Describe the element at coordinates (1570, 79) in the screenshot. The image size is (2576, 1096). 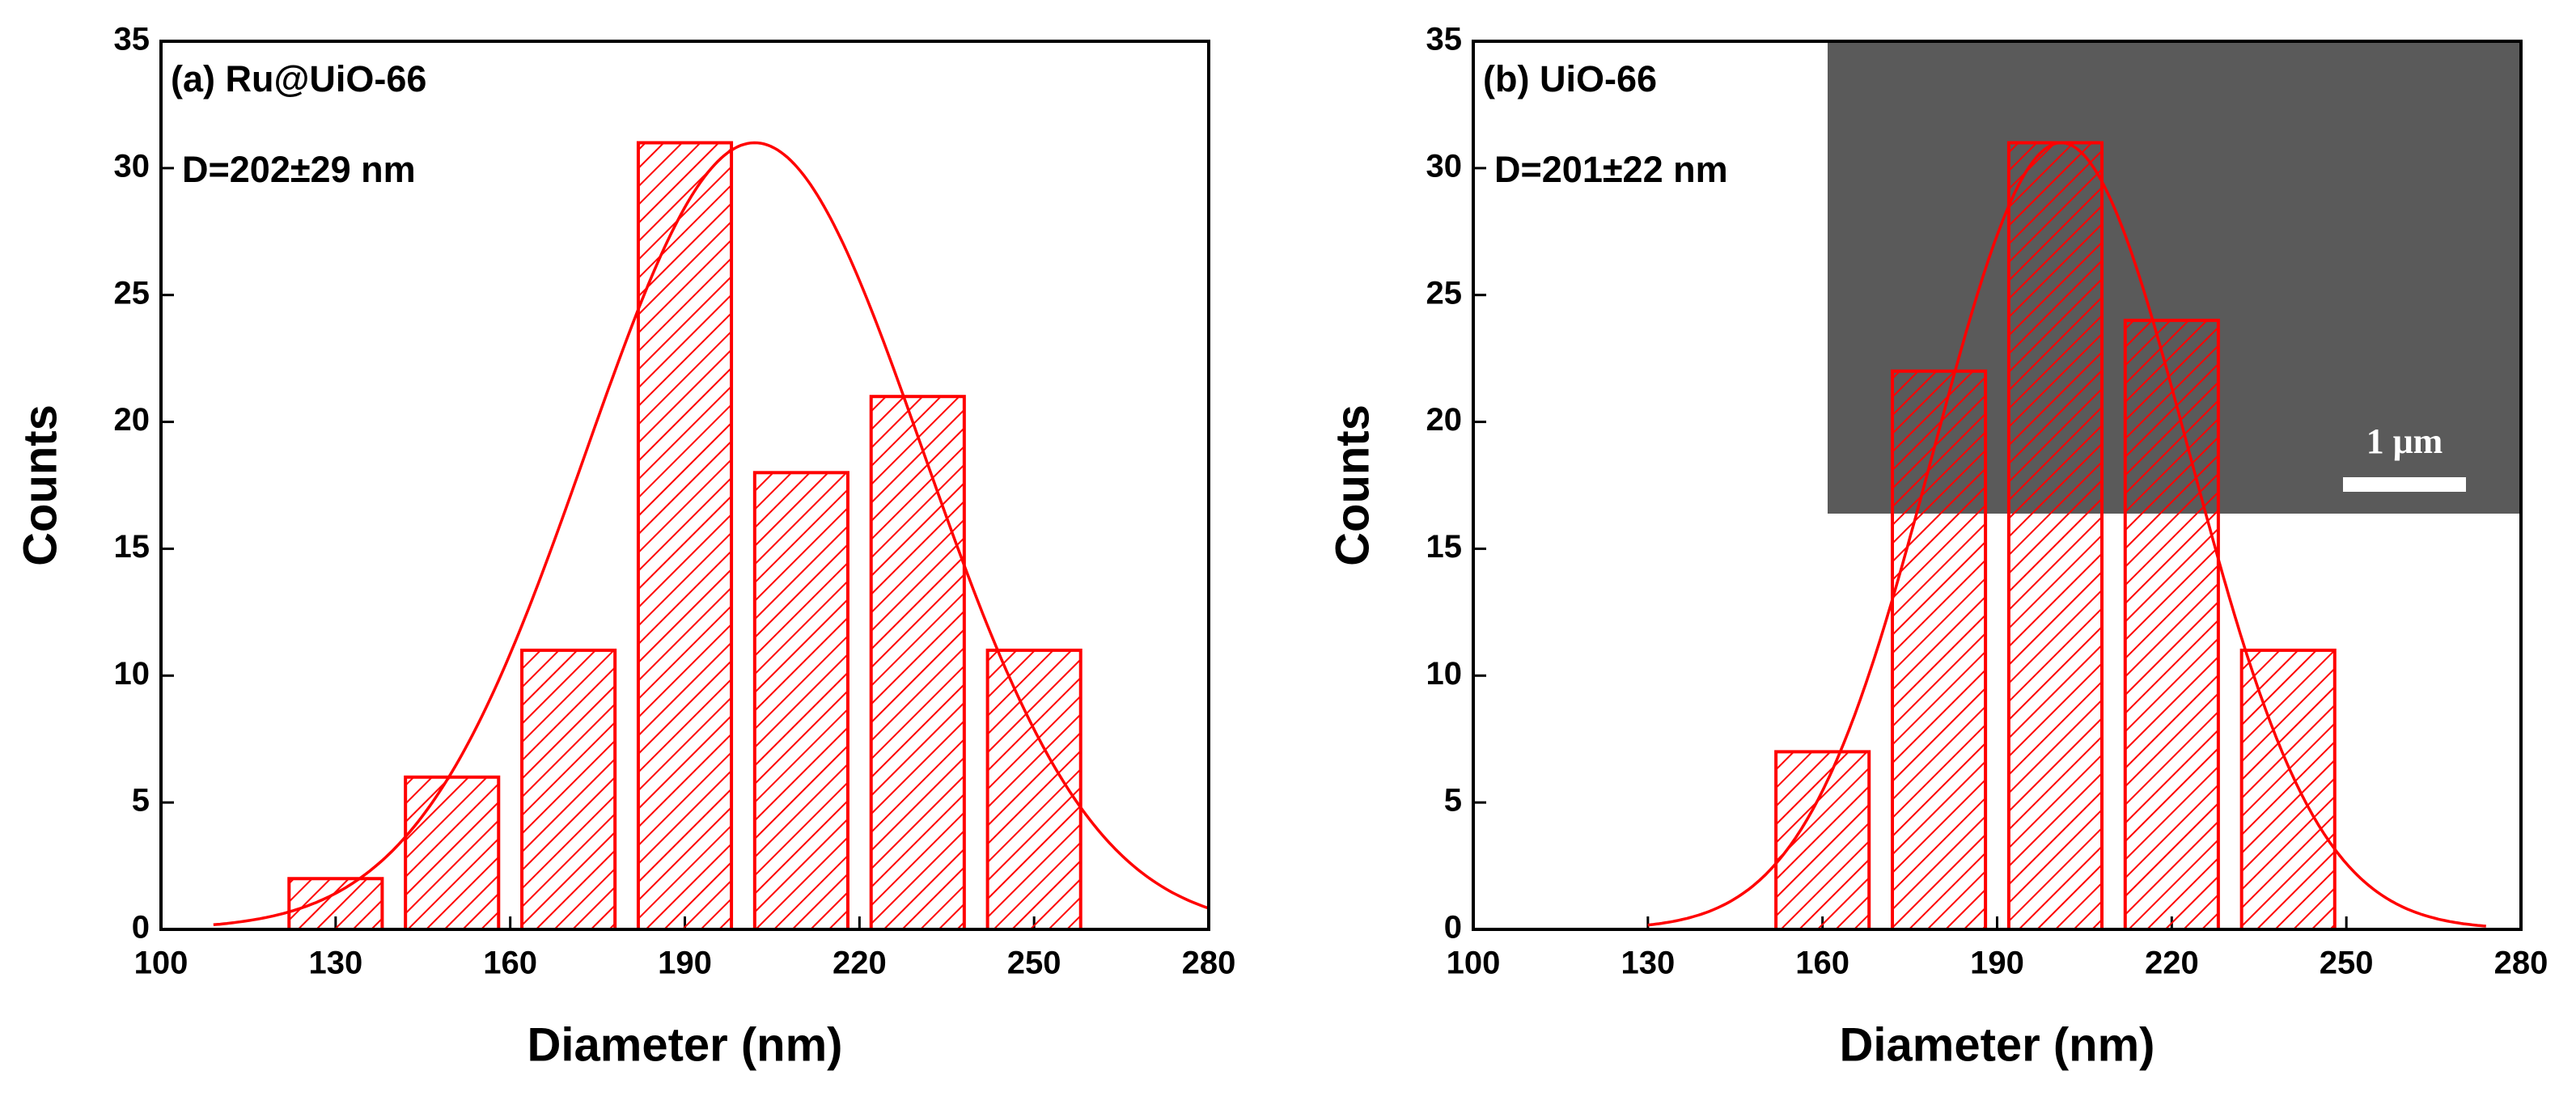
I see `annotation: (b) UiO-66` at that location.